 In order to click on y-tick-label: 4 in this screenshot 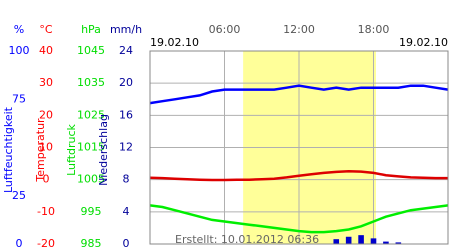, I will do `click(126, 211)`.